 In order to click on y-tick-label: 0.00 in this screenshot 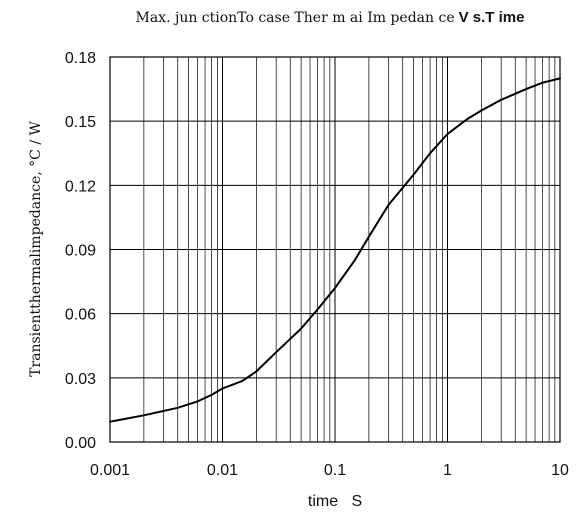, I will do `click(80, 443)`.